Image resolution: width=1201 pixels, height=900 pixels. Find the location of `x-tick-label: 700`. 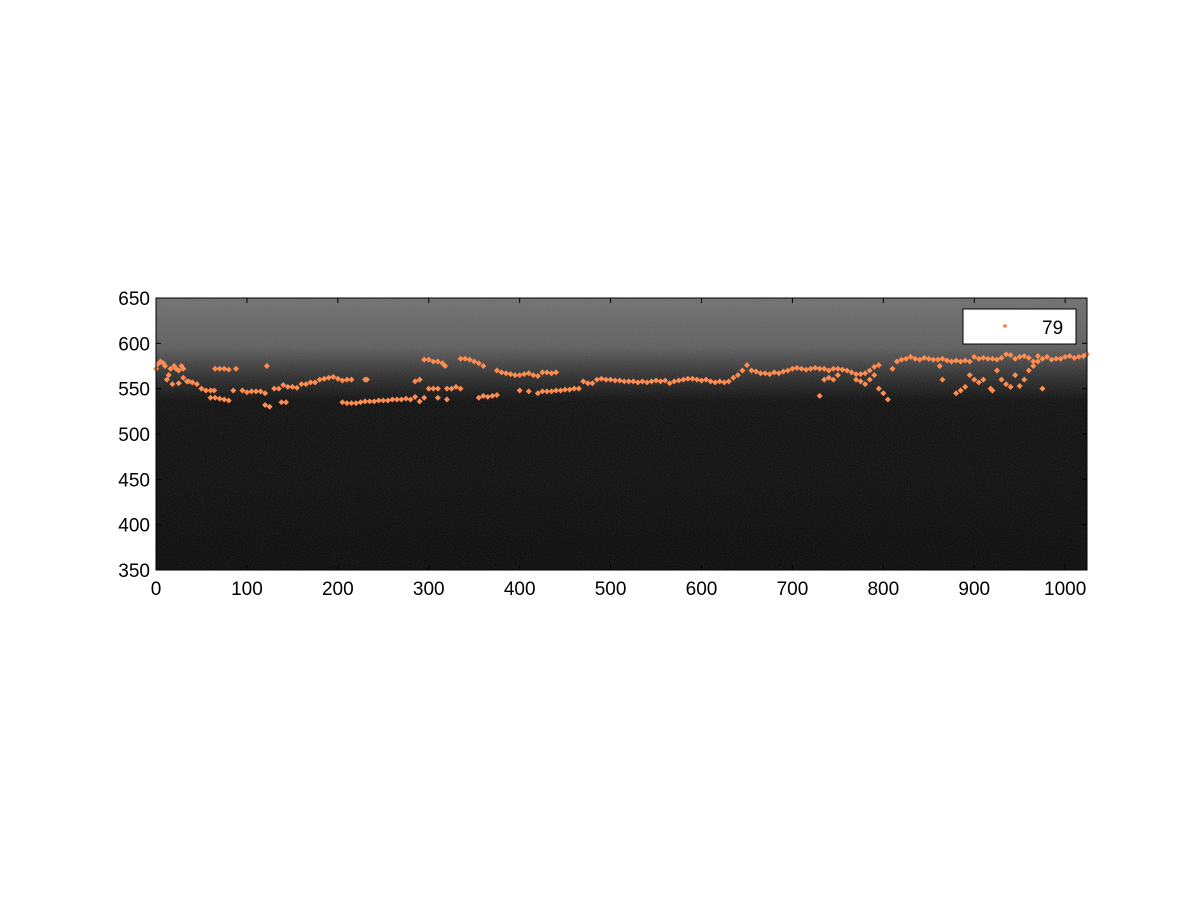

x-tick-label: 700 is located at coordinates (793, 589).